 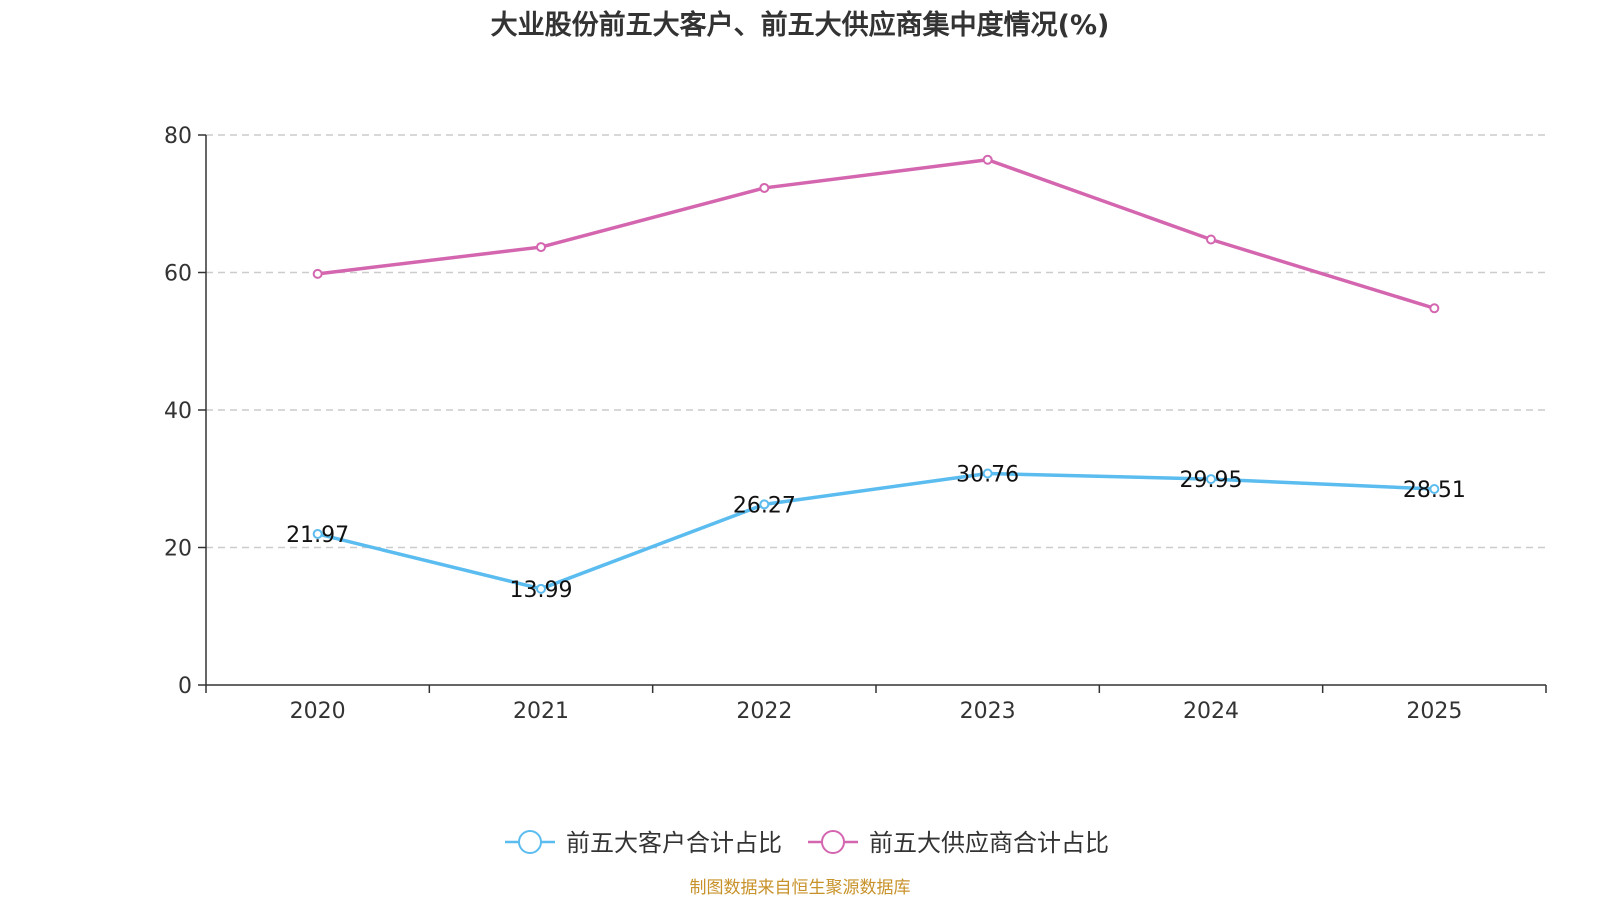 What do you see at coordinates (178, 274) in the screenshot?
I see `y-tick-label: 60` at bounding box center [178, 274].